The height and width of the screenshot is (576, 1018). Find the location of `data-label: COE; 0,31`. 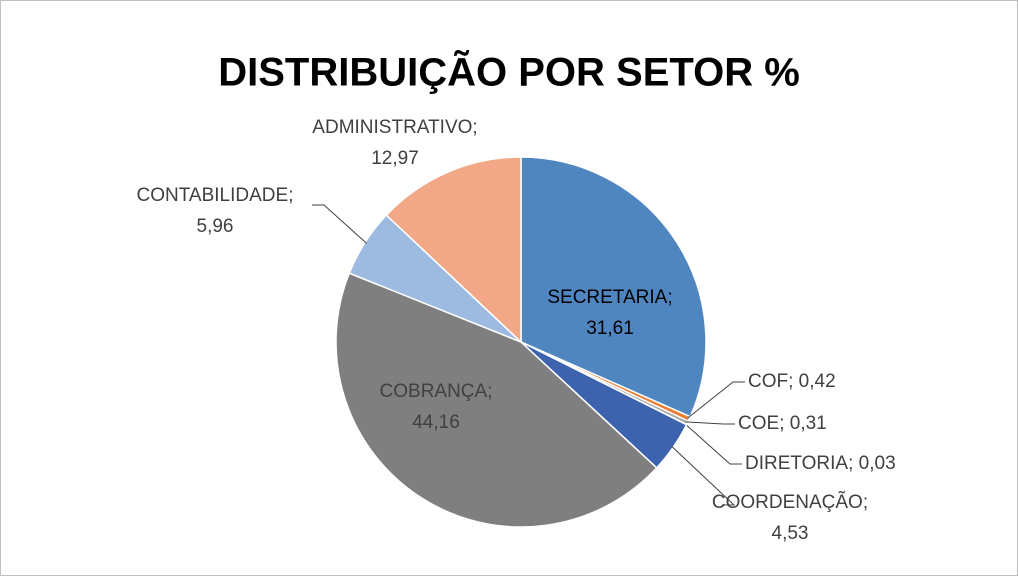

data-label: COE; 0,31 is located at coordinates (782, 423).